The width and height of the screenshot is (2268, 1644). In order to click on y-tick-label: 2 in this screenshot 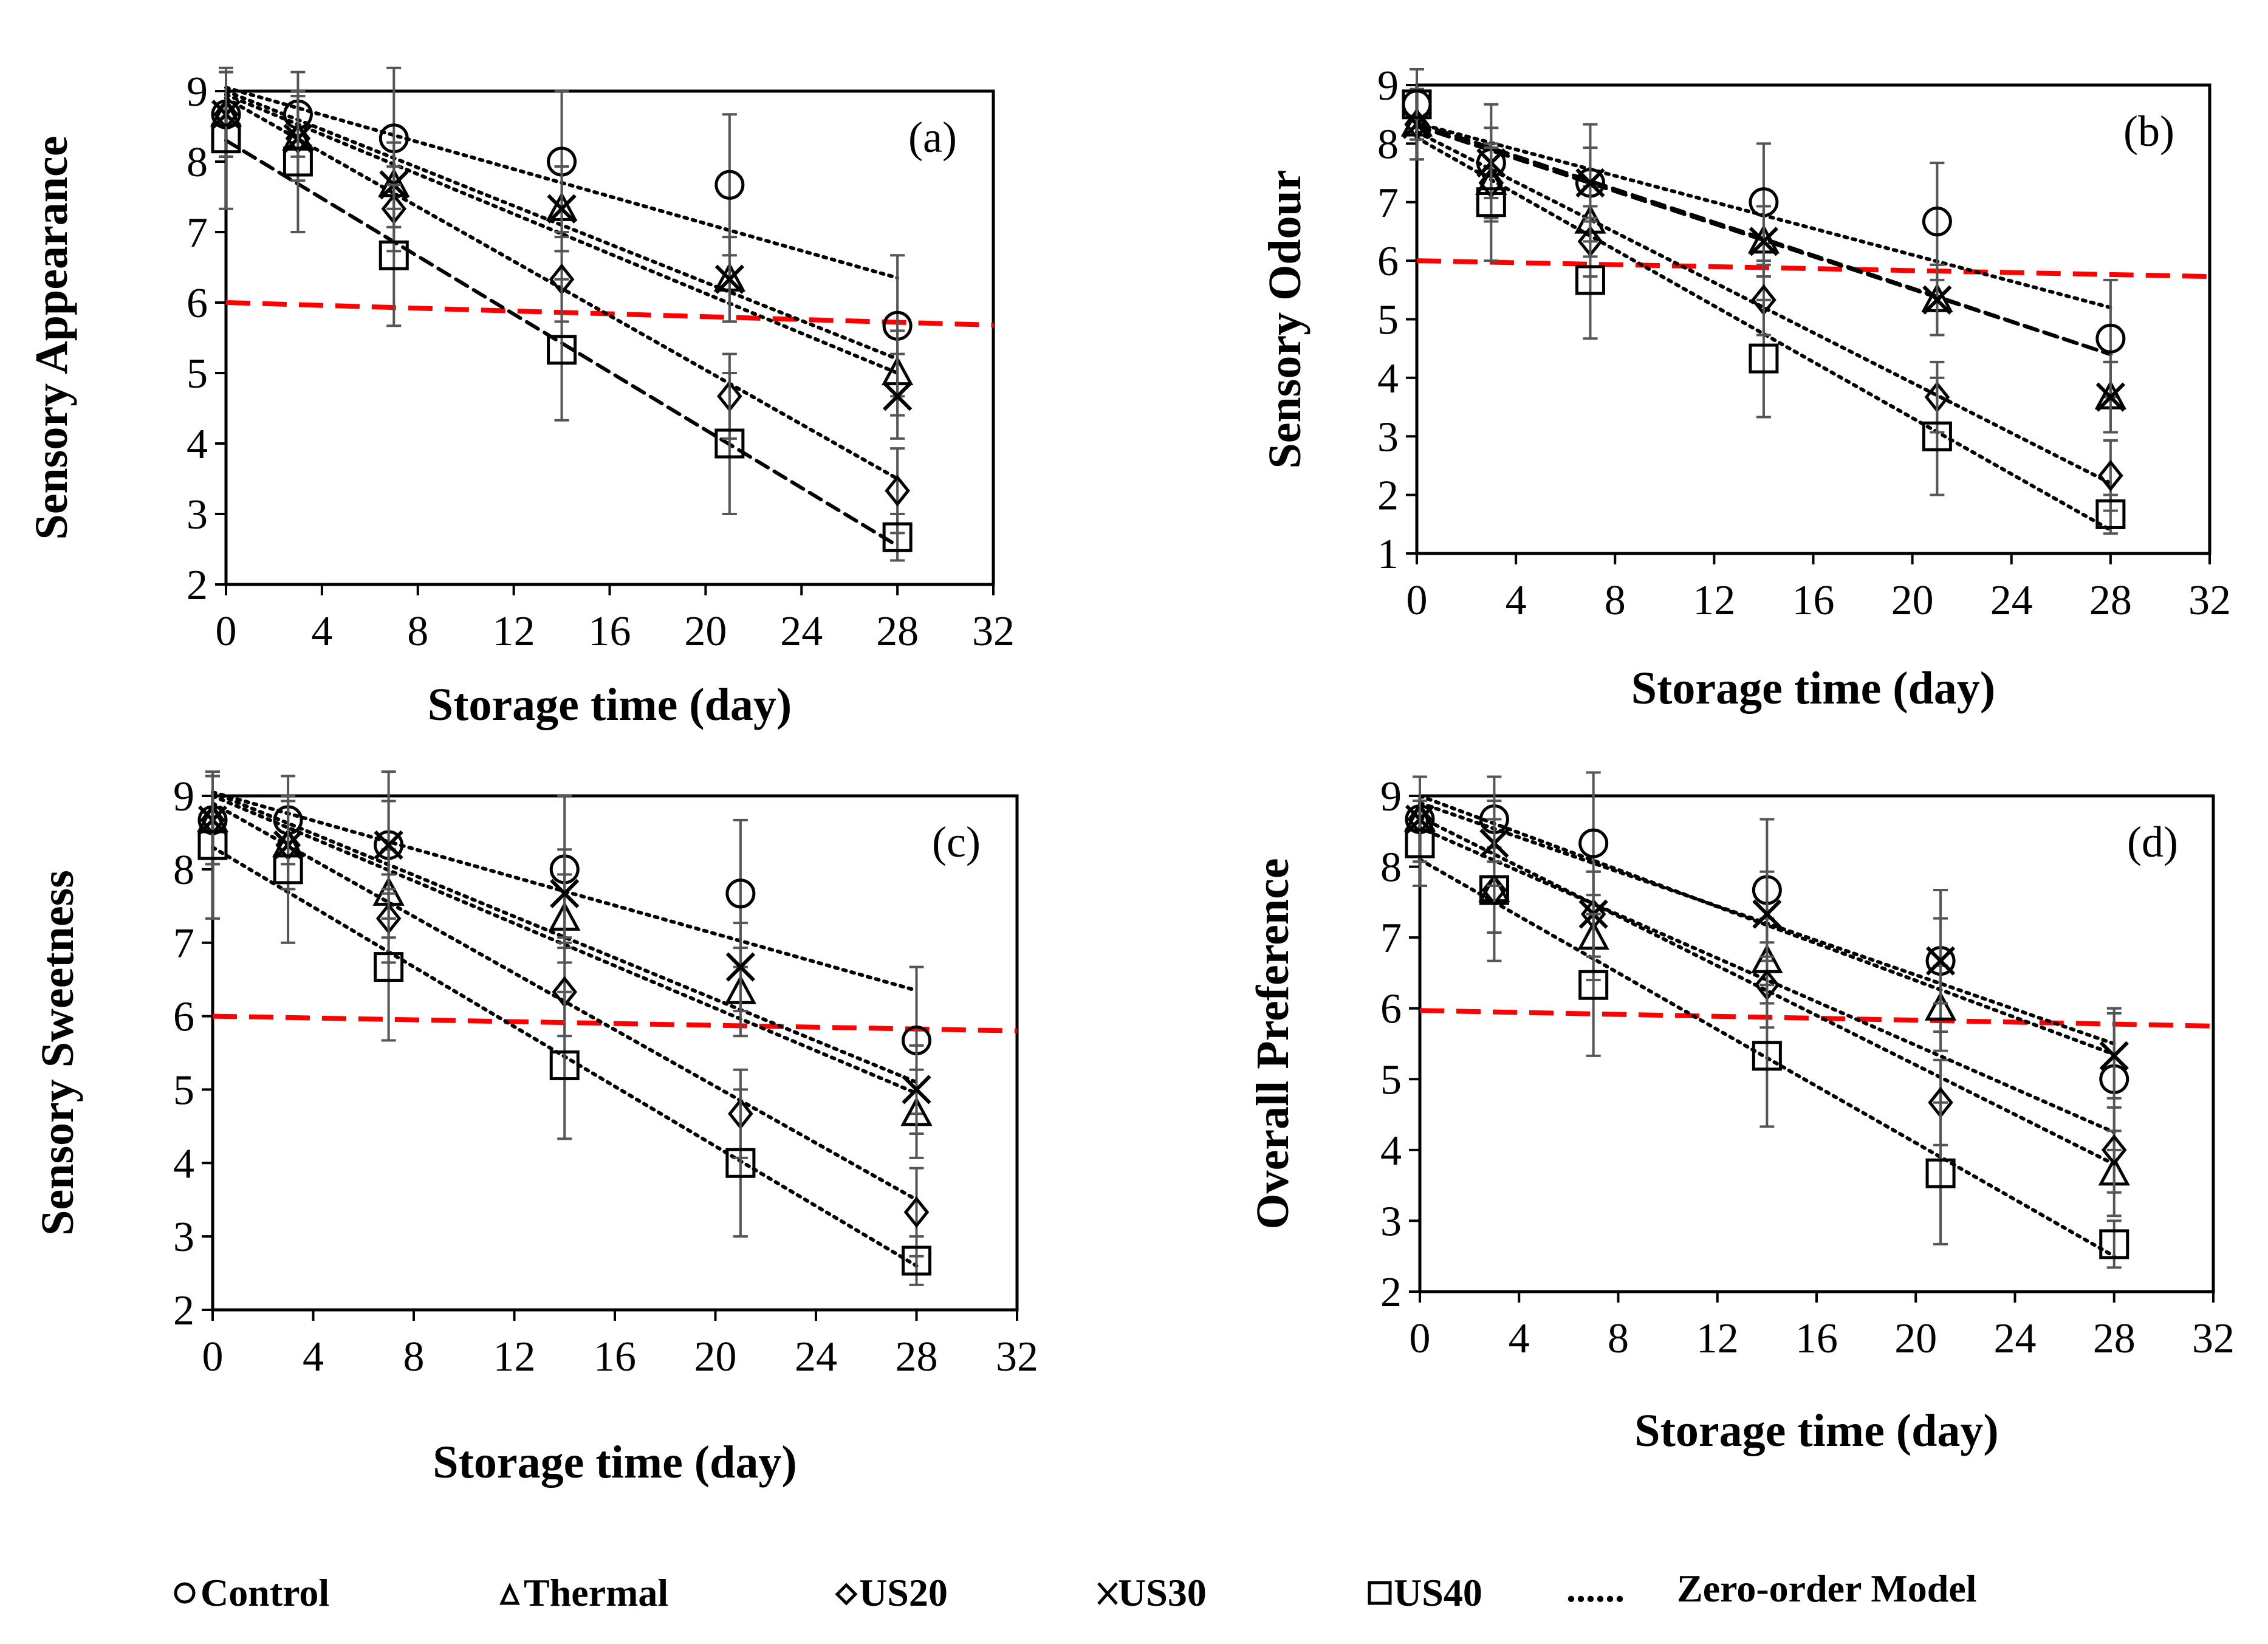, I will do `click(1388, 496)`.